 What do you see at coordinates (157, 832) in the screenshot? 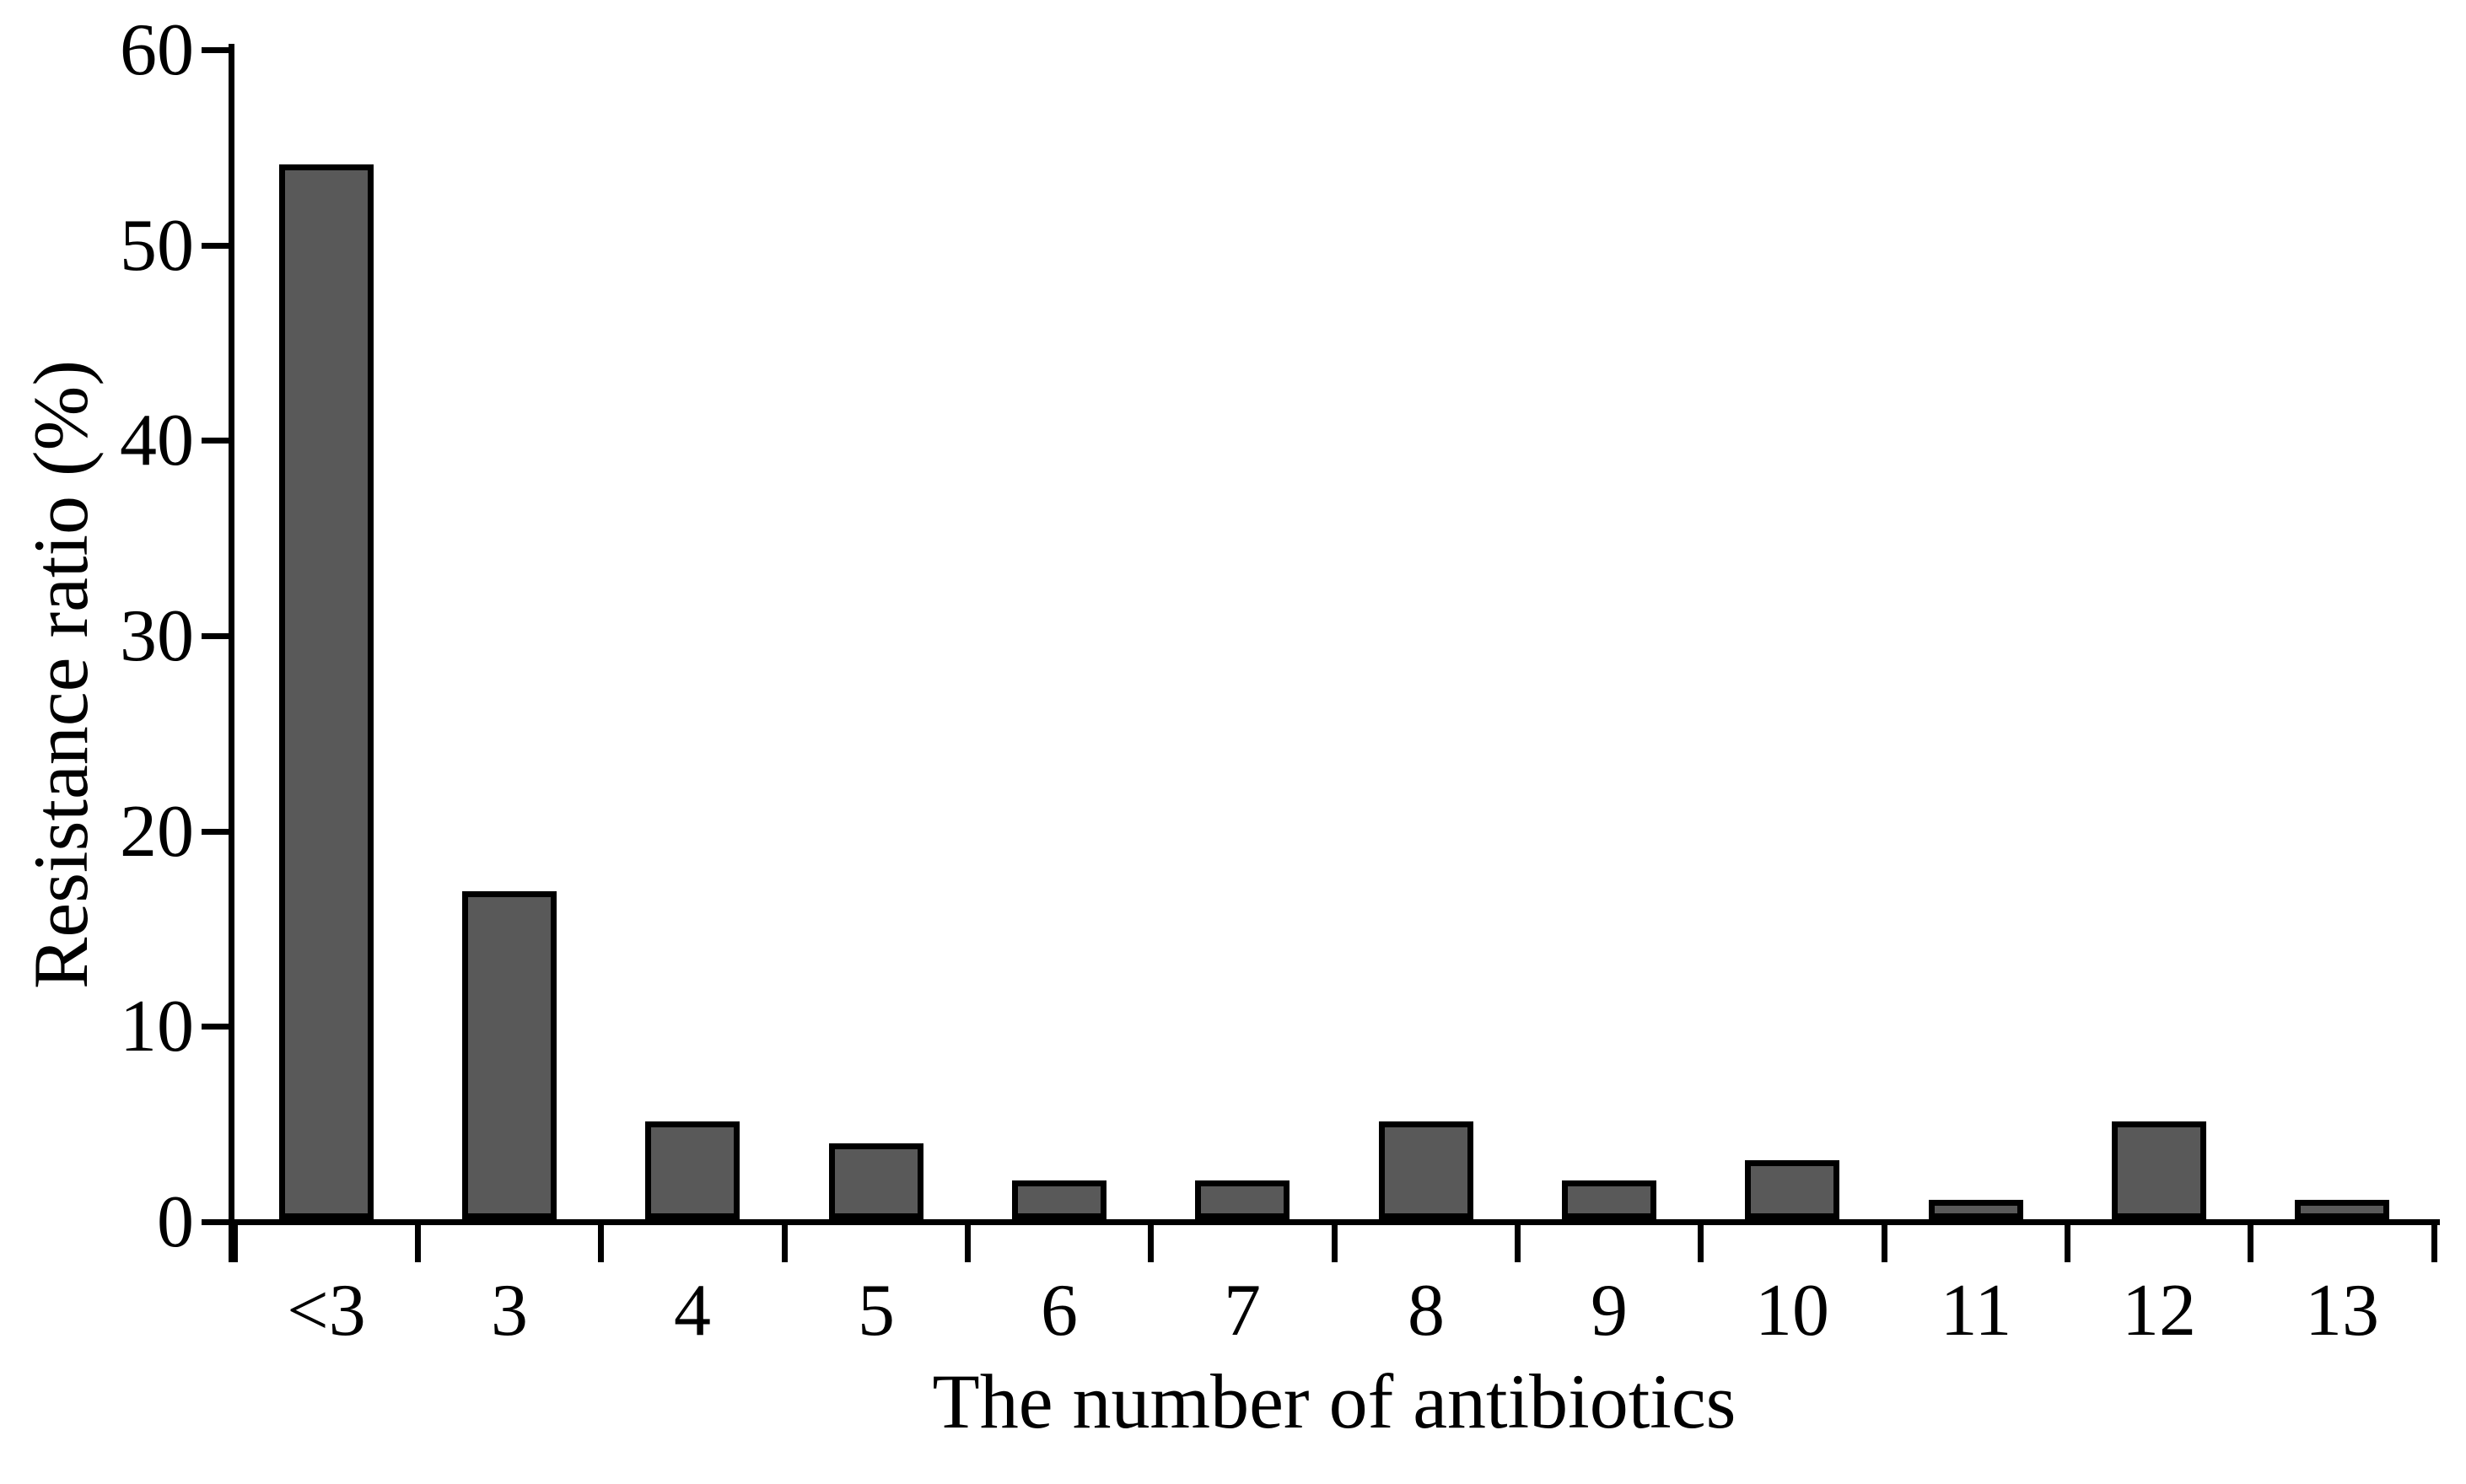
I see `y-tick-label: 20` at bounding box center [157, 832].